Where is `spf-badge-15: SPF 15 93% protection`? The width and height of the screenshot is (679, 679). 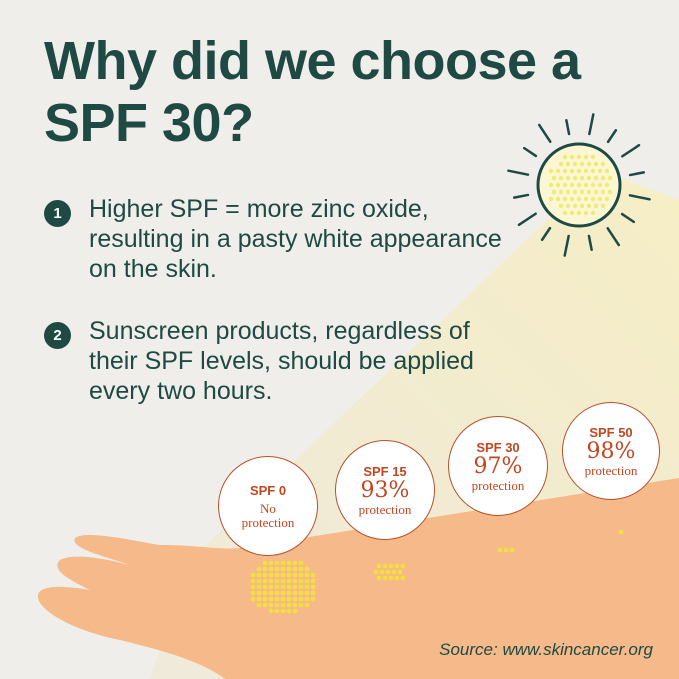 spf-badge-15: SPF 15 93% protection is located at coordinates (385, 490).